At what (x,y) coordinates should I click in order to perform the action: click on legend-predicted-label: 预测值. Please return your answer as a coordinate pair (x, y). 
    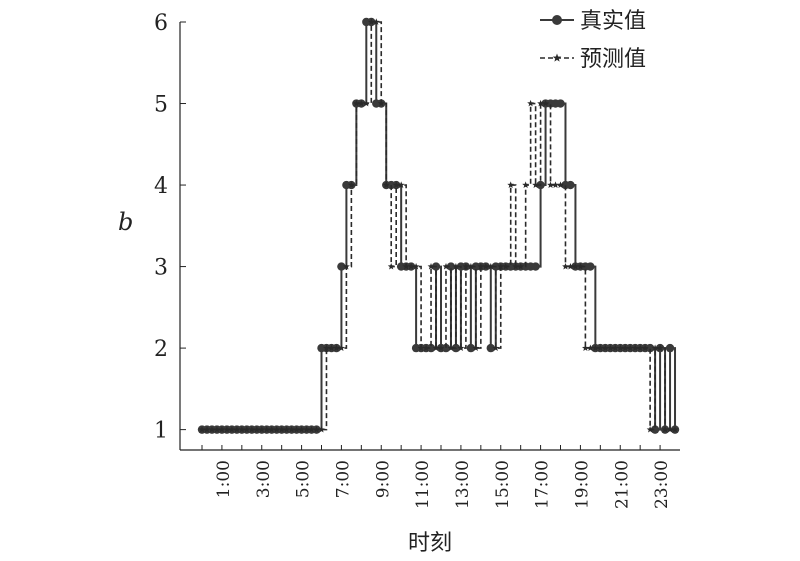
    Looking at the image, I should click on (613, 59).